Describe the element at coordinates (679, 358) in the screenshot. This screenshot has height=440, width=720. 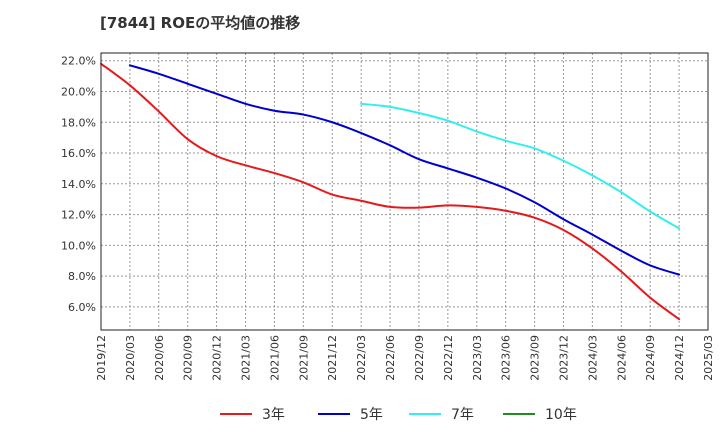
I see `x-tick-label: 2024/12` at that location.